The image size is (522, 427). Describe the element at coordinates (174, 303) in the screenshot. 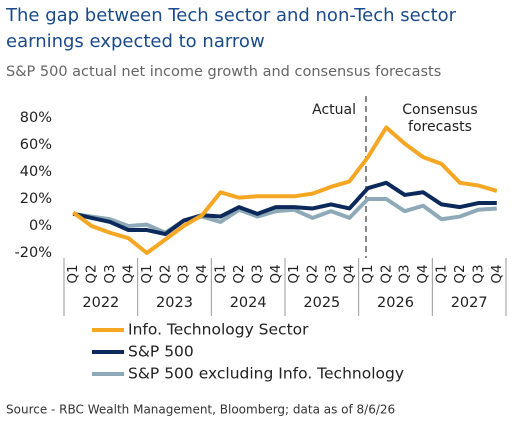

I see `year-label: 2023` at that location.